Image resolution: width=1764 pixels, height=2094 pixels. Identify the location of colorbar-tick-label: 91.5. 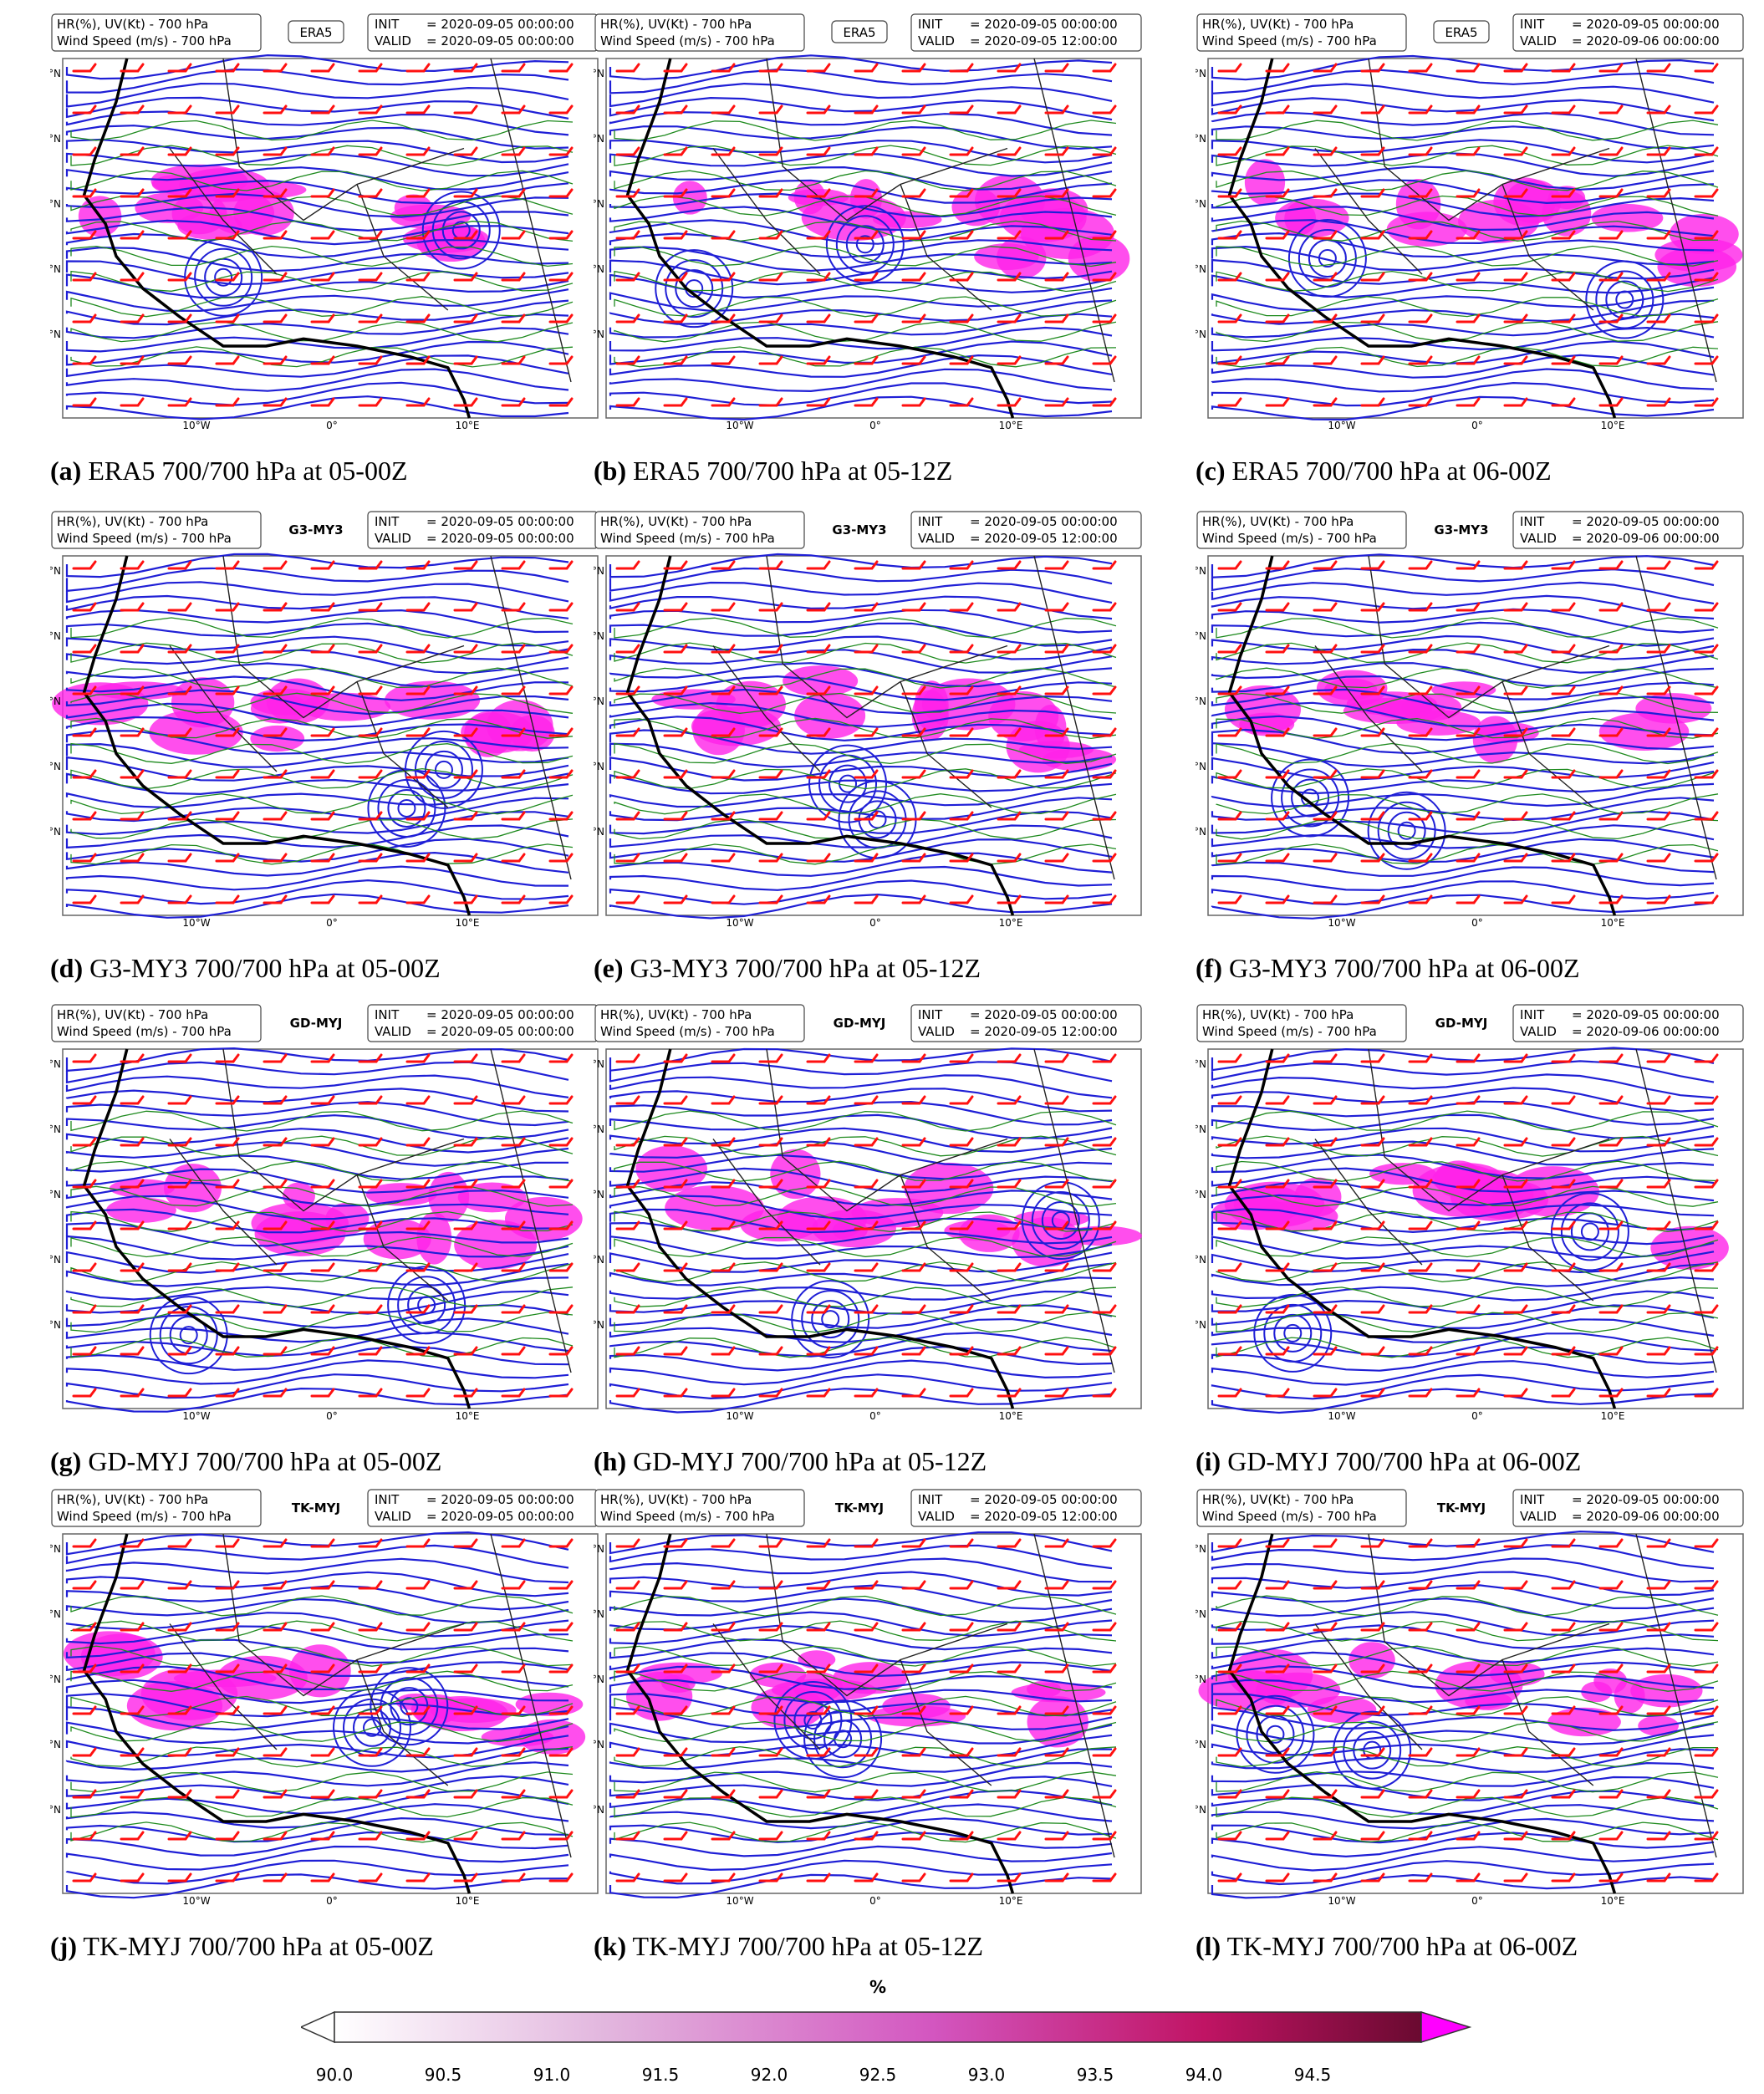
(660, 2075).